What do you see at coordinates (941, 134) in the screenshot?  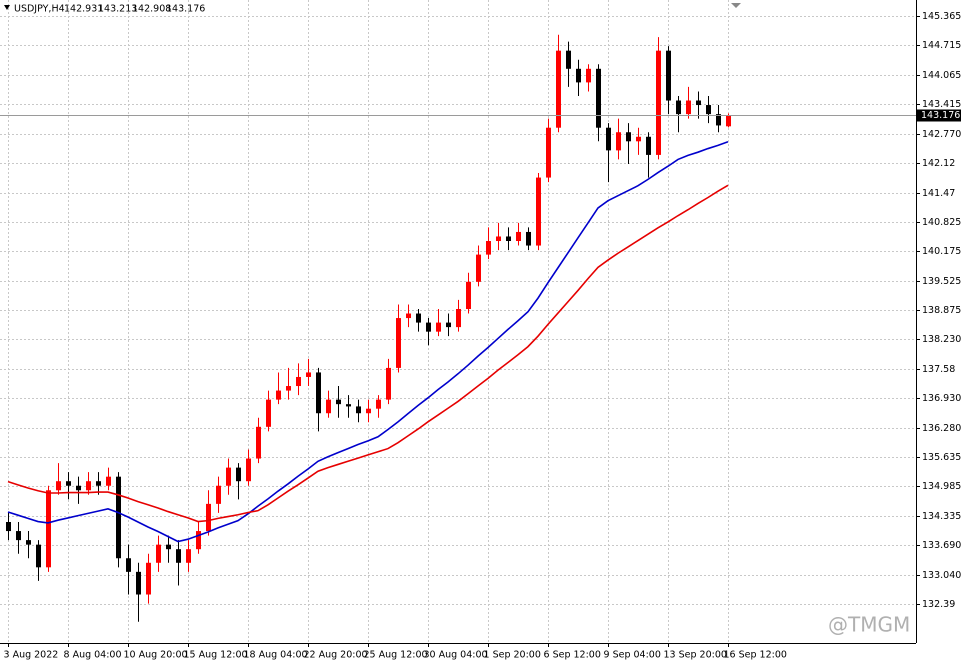 I see `y-tick-label: 142.770` at bounding box center [941, 134].